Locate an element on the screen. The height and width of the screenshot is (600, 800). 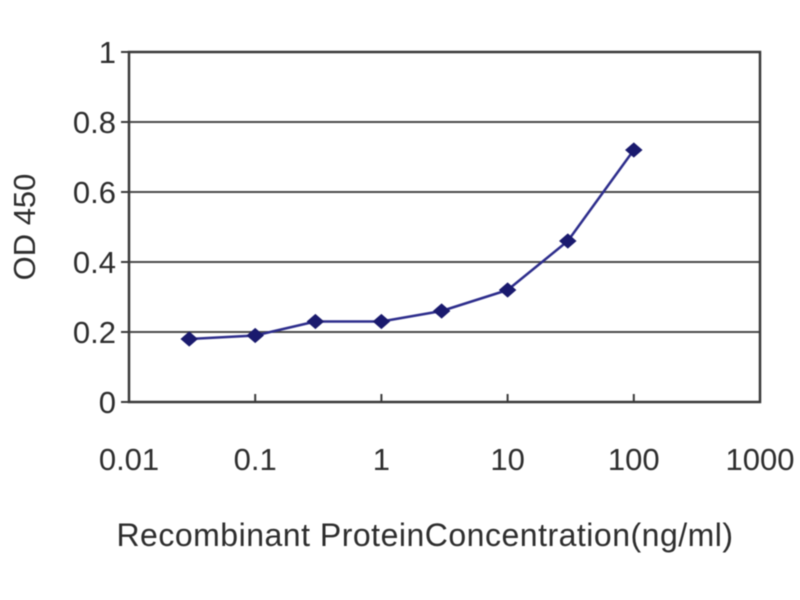
x-tick-label: 1 is located at coordinates (381, 459).